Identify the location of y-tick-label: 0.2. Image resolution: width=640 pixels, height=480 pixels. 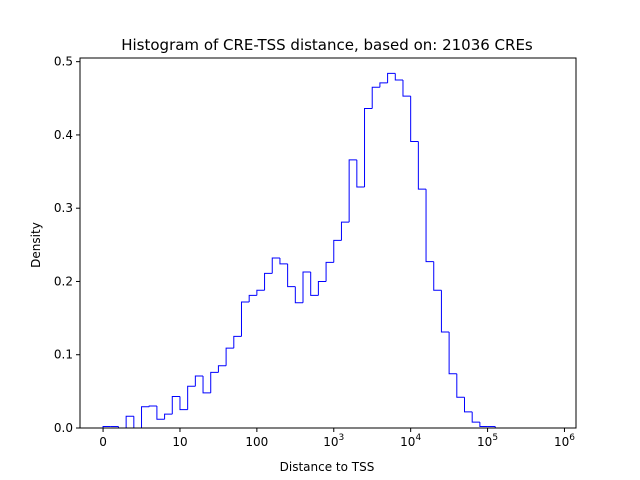
(63, 281).